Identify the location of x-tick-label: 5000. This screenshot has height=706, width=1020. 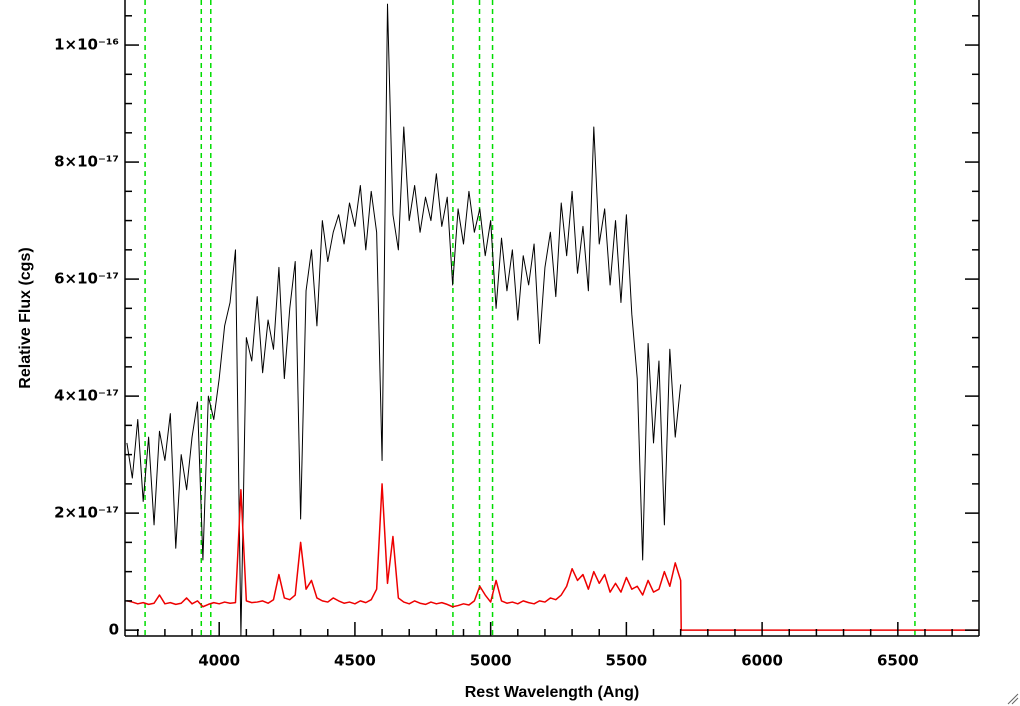
(491, 661).